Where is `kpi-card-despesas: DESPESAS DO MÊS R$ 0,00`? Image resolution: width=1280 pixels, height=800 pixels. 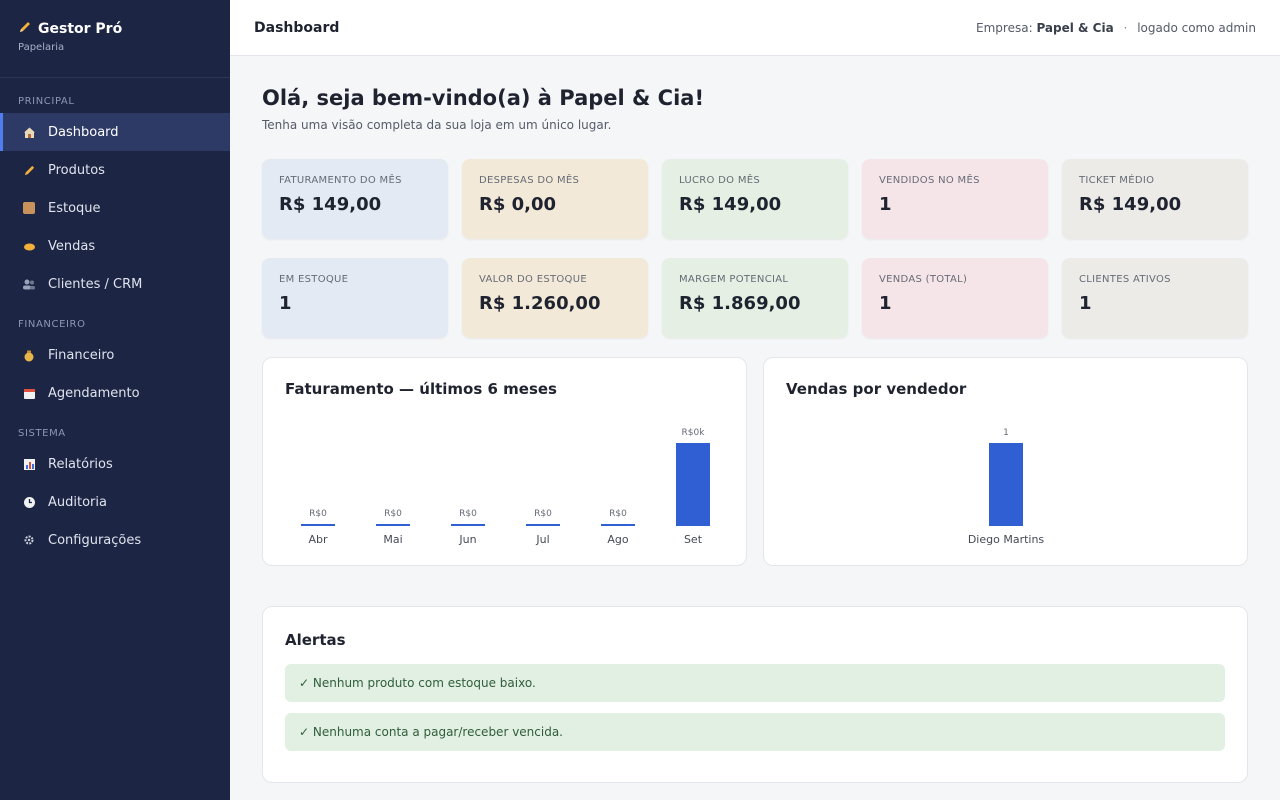
kpi-card-despesas: DESPESAS DO MÊS R$ 0,00 is located at coordinates (555, 199).